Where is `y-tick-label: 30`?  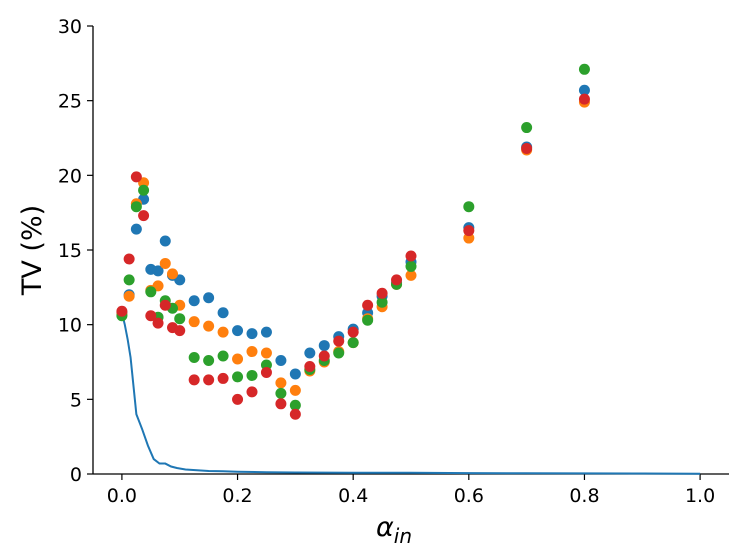
y-tick-label: 30 is located at coordinates (70, 27).